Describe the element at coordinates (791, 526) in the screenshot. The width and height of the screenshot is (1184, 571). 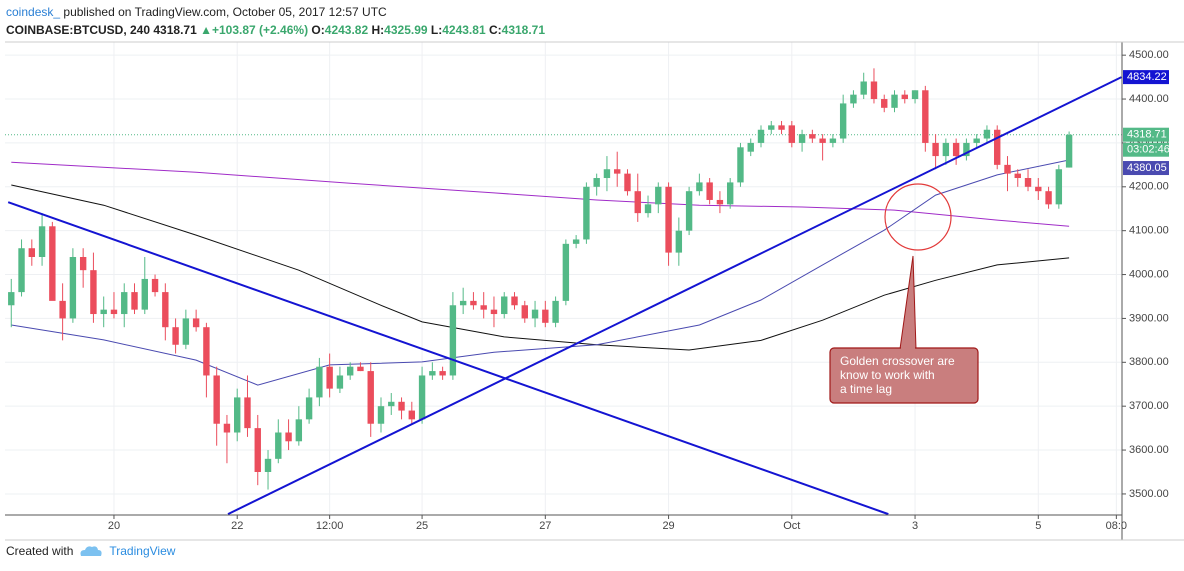
I see `x-tick-label: Oct` at that location.